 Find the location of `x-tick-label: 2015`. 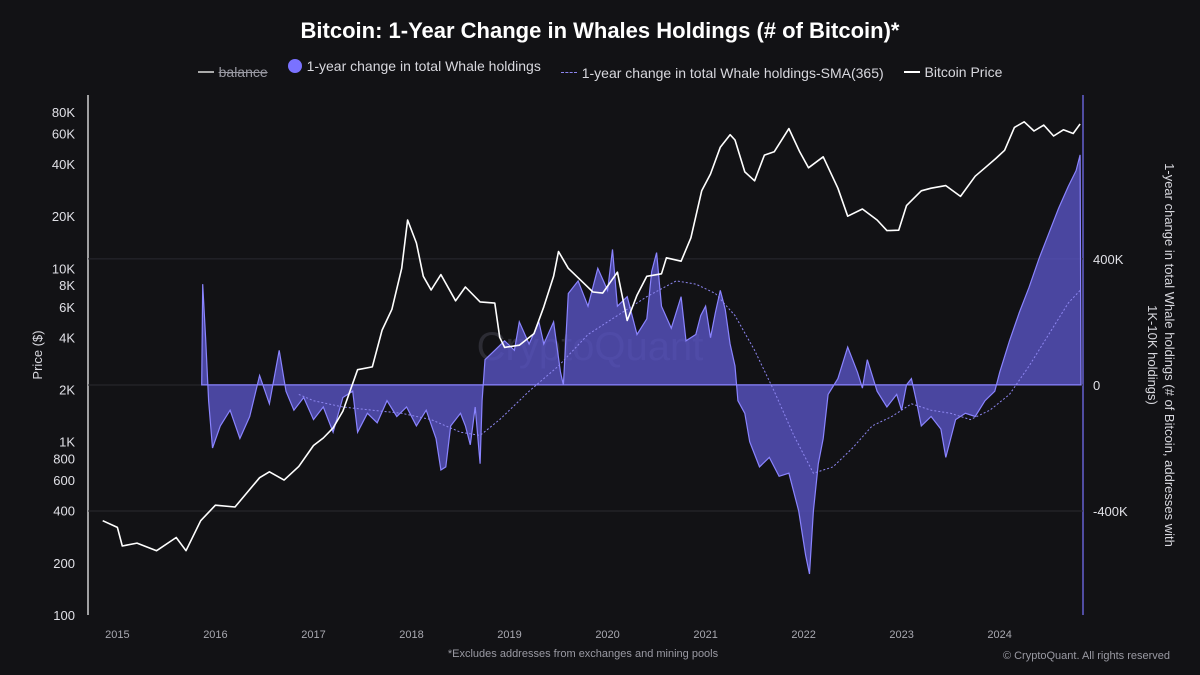

x-tick-label: 2015 is located at coordinates (117, 635).